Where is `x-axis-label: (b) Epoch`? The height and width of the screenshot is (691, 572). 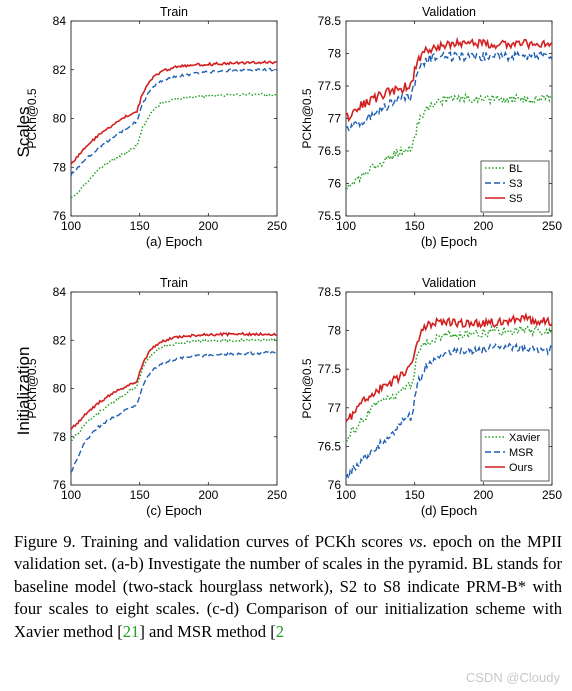 x-axis-label: (b) Epoch is located at coordinates (449, 241).